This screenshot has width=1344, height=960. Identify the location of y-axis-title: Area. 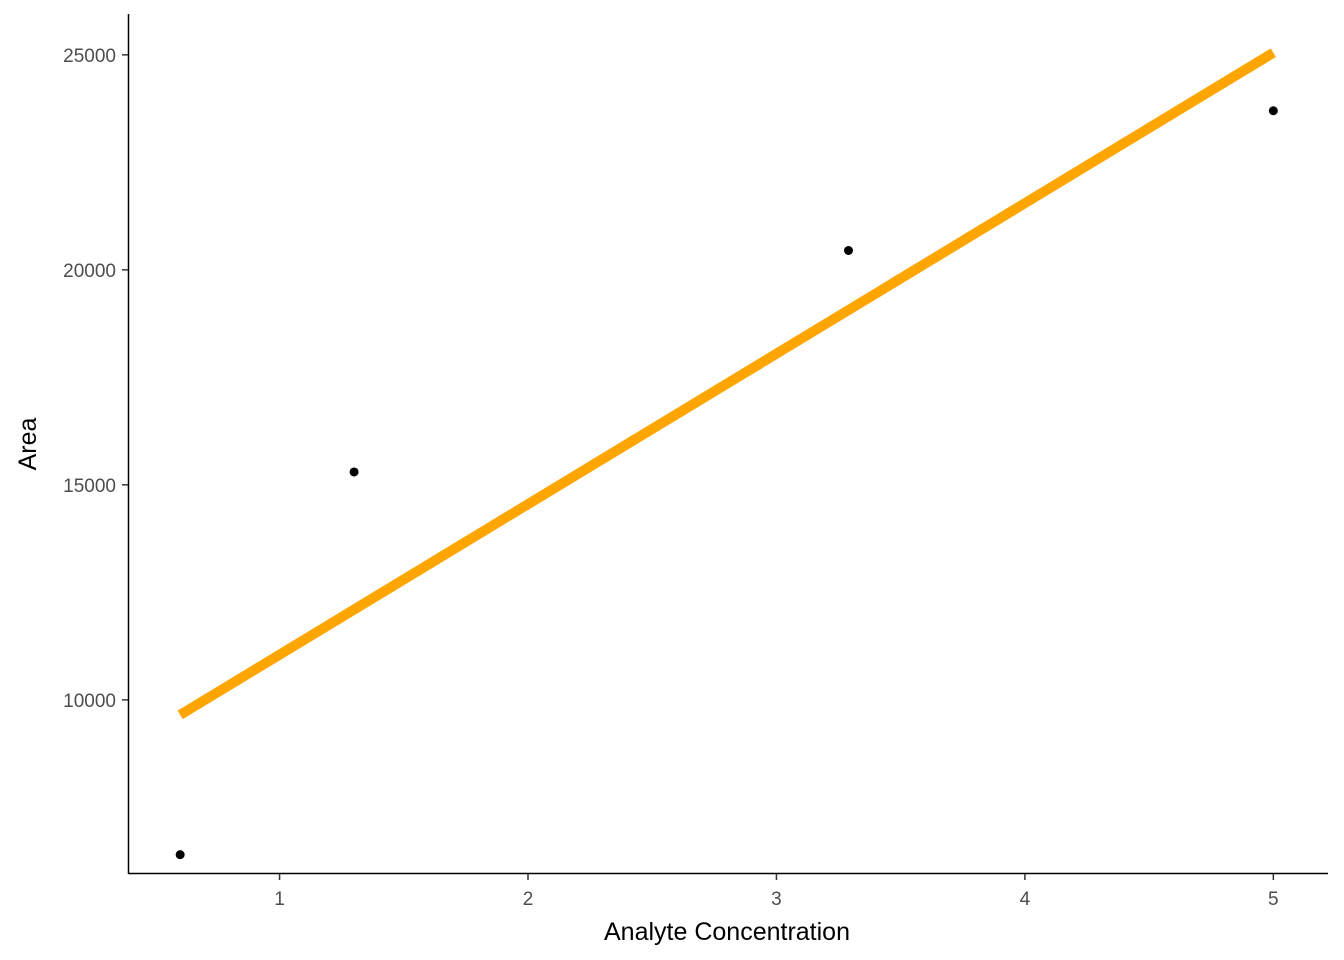
(28, 444).